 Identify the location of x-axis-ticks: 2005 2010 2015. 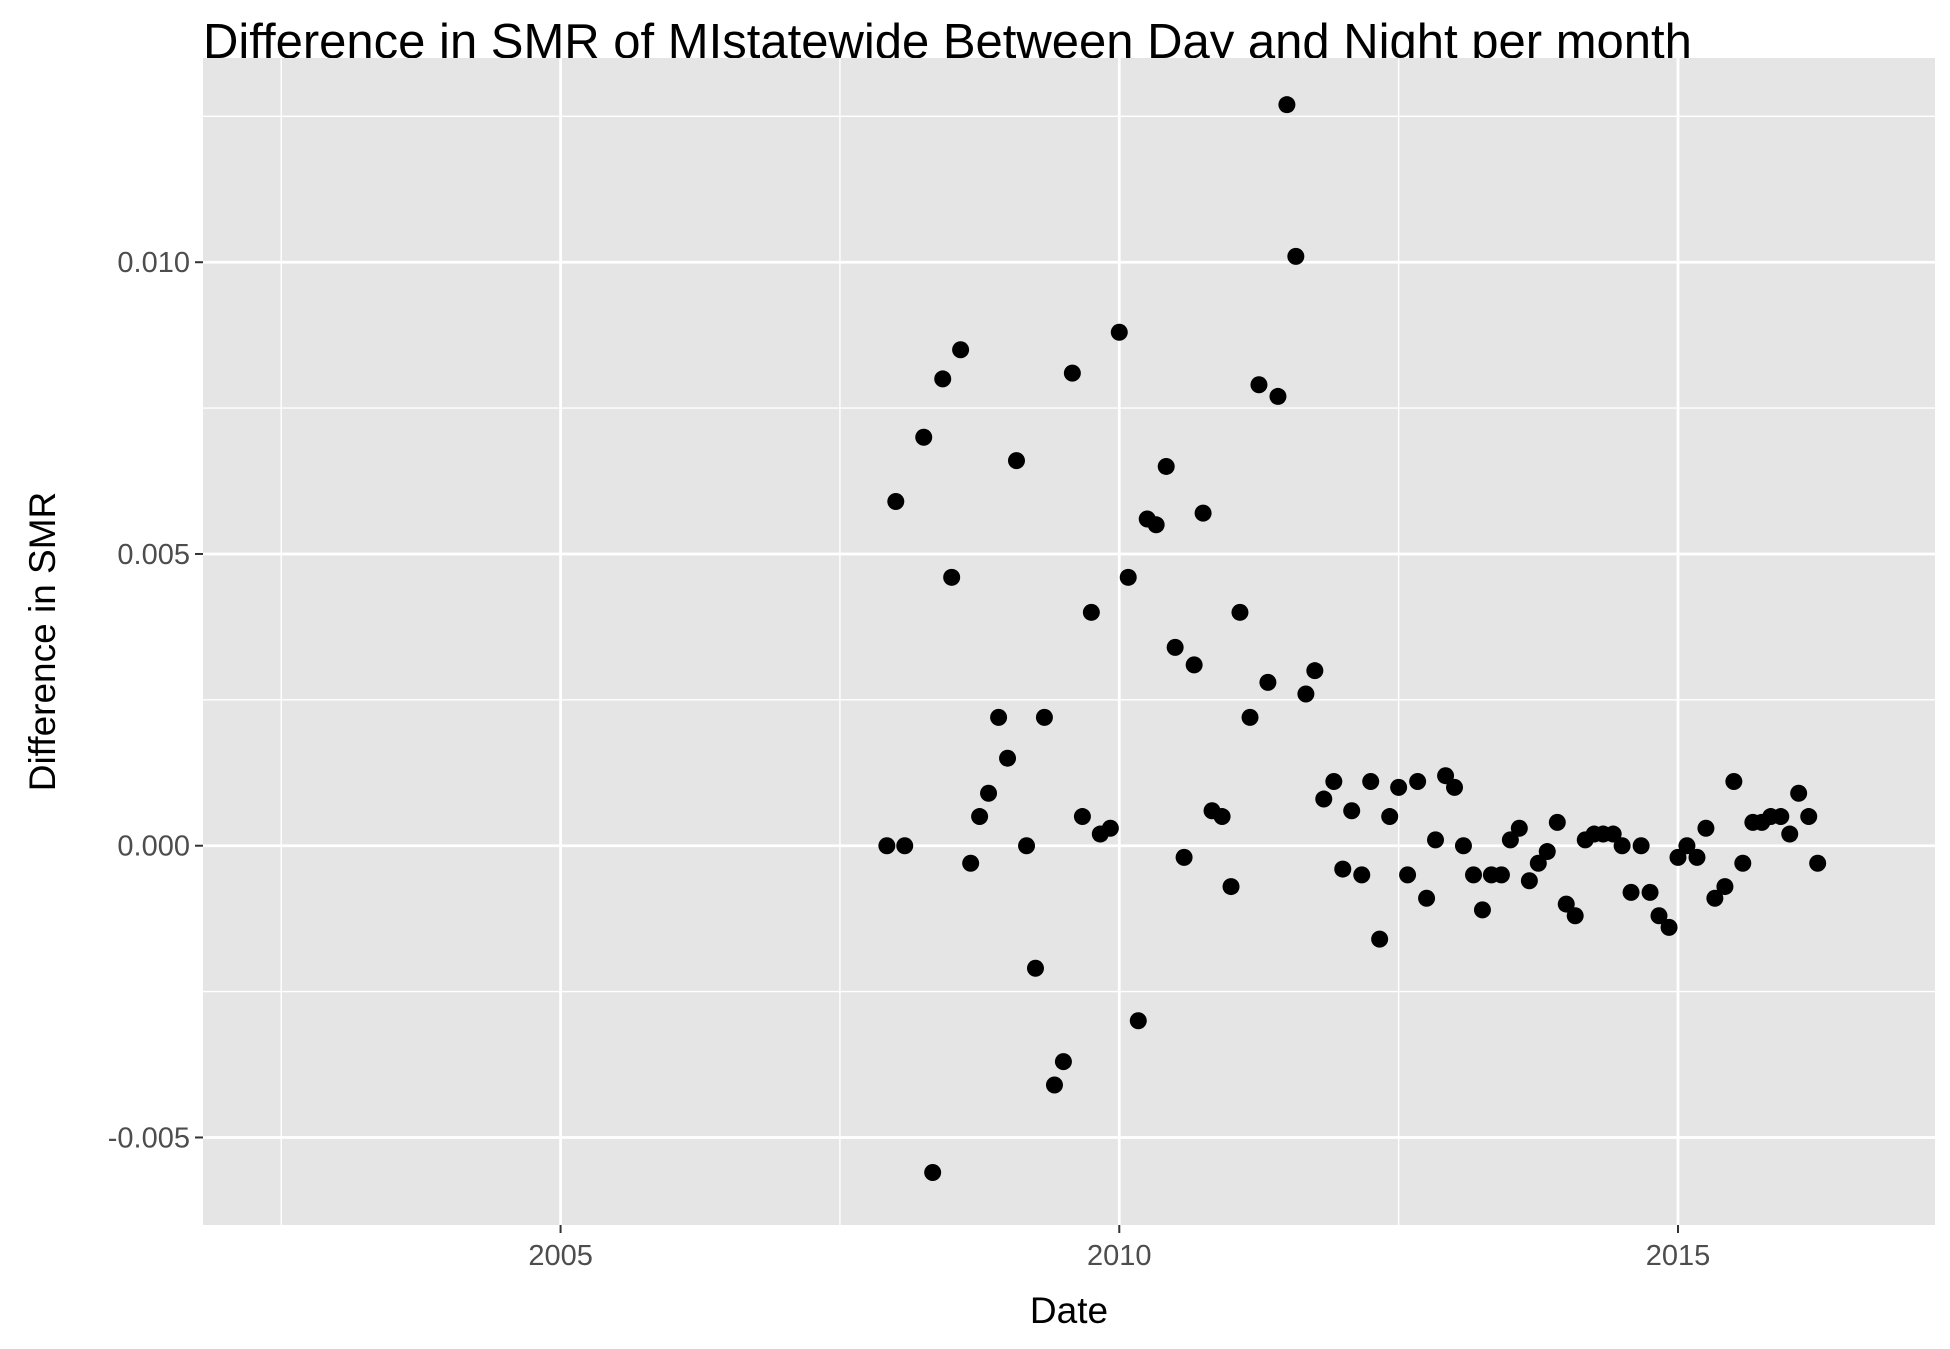
(1119, 1248).